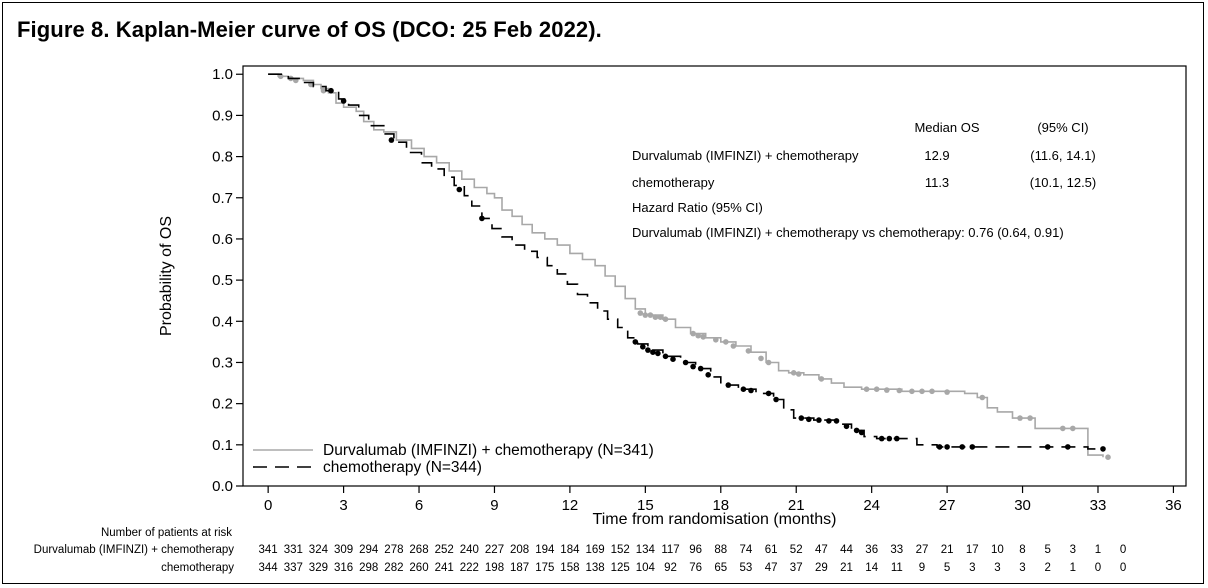  Describe the element at coordinates (1098, 505) in the screenshot. I see `x-tick-label: 33` at that location.